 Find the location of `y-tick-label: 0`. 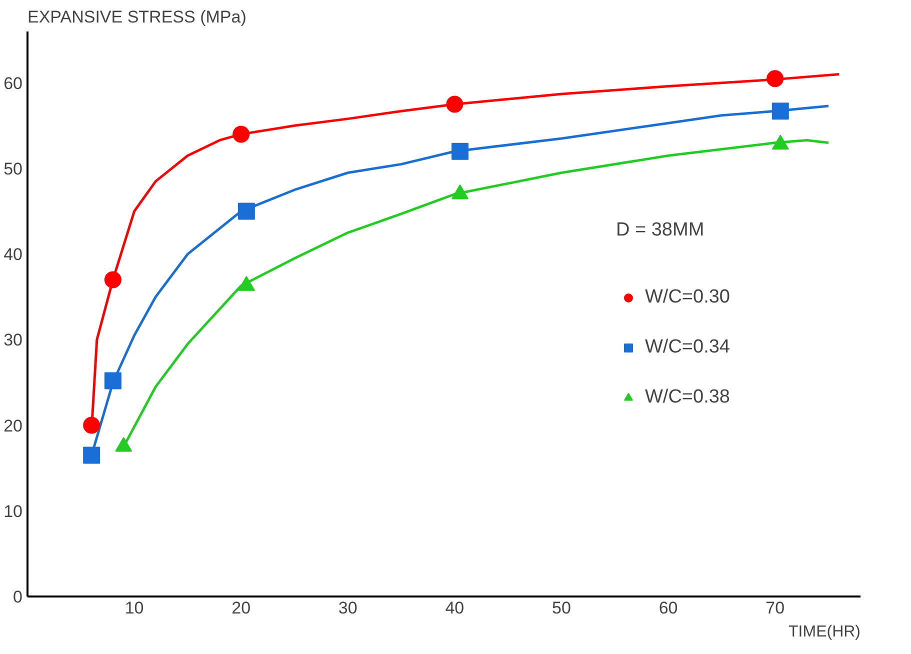

y-tick-label: 0 is located at coordinates (18, 597).